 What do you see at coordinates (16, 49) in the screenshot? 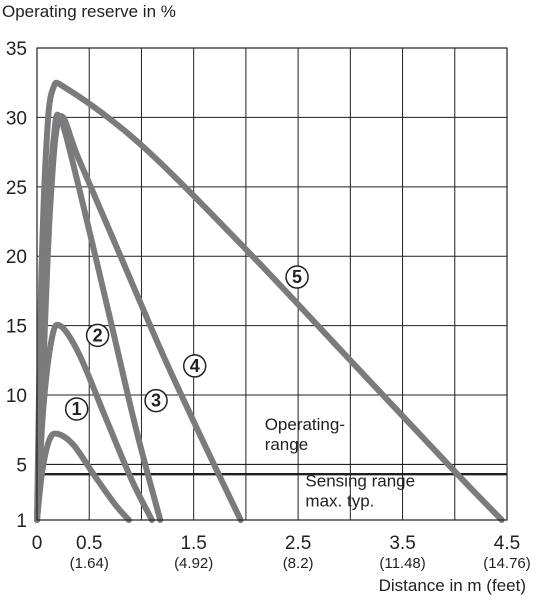
I see `y-tick-label: 35` at bounding box center [16, 49].